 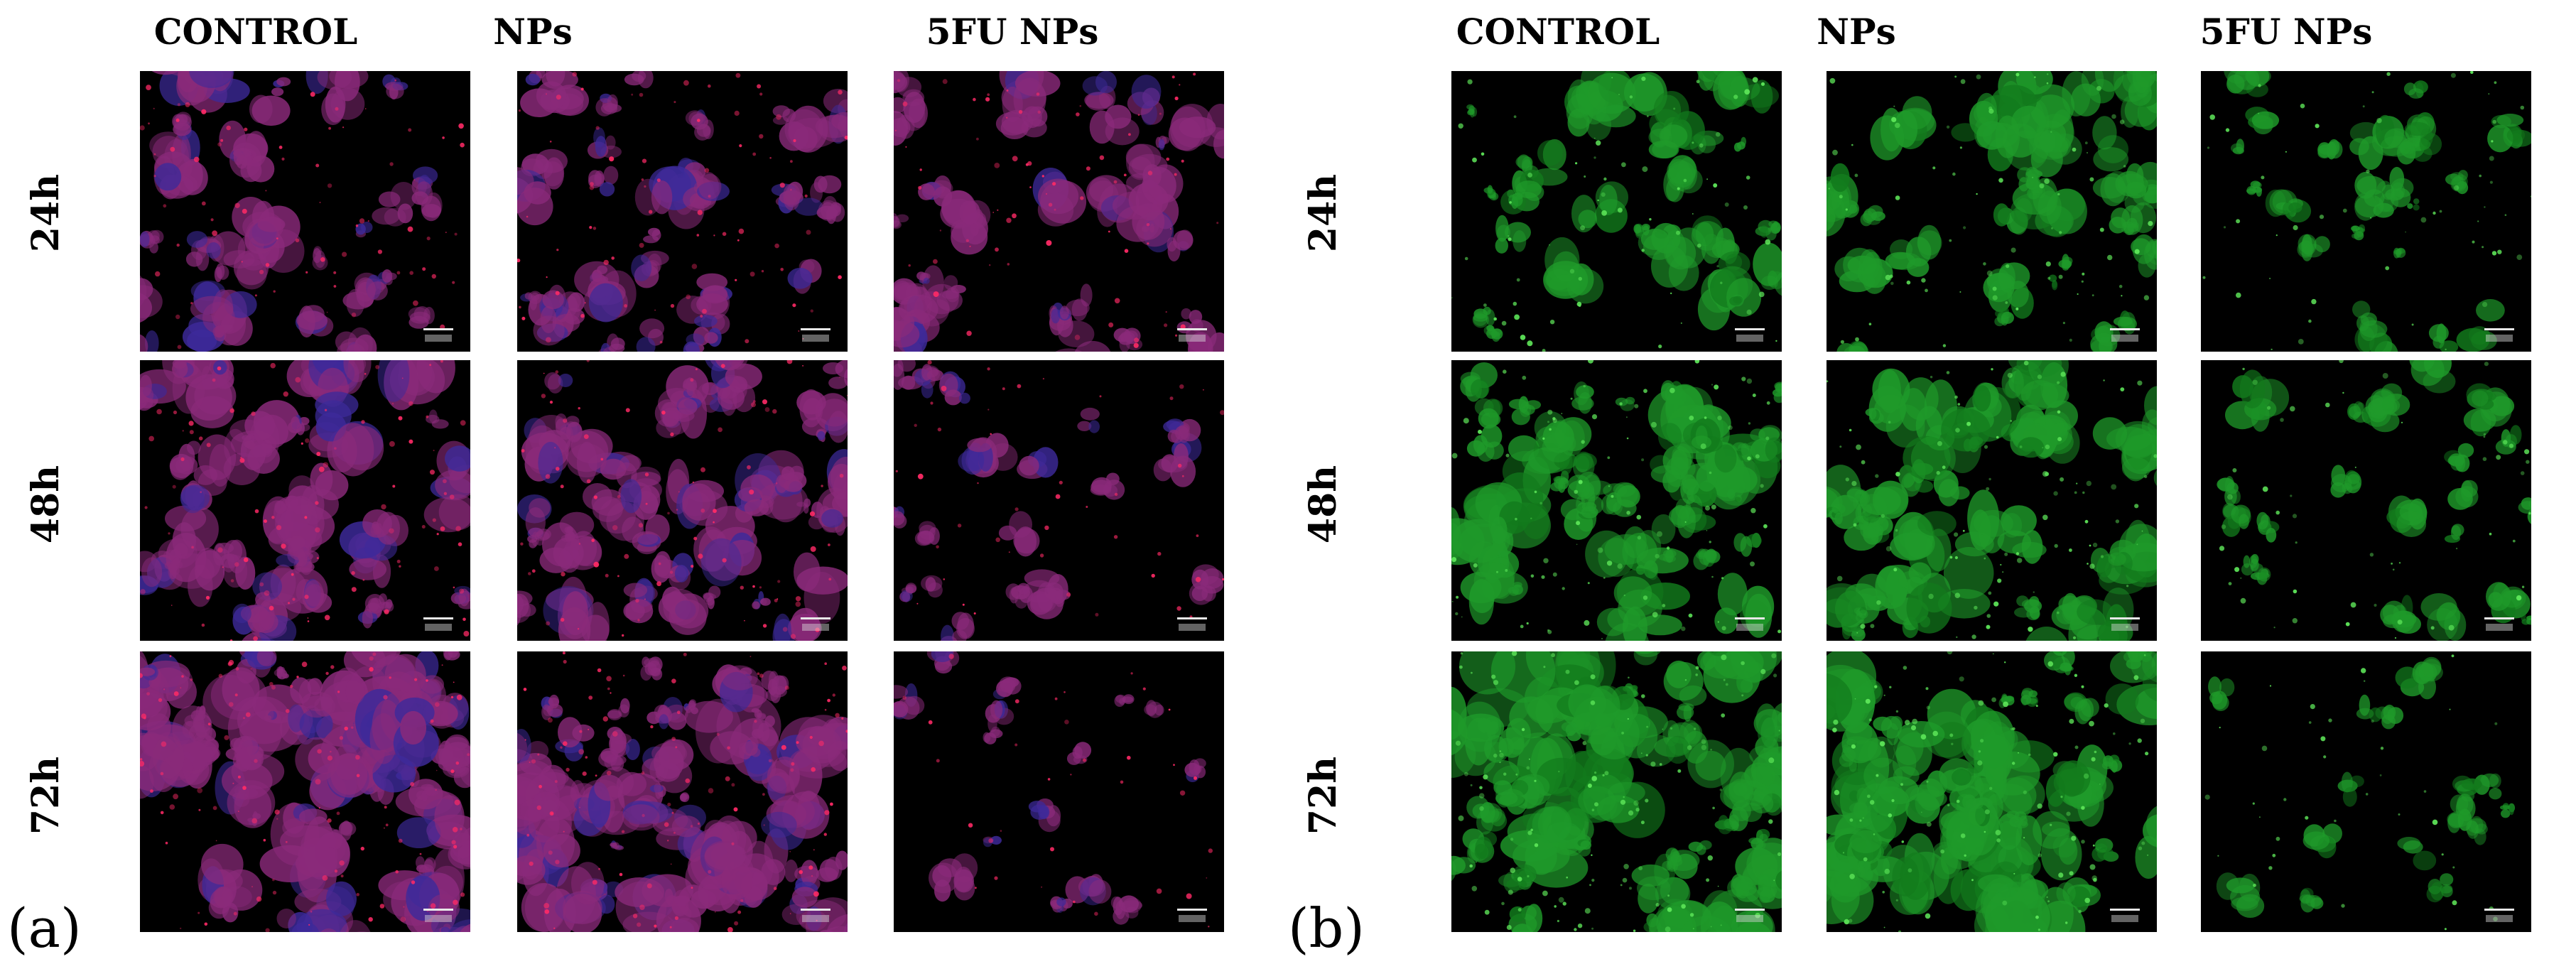 I want to click on panel-label: (b), so click(x=1326, y=929).